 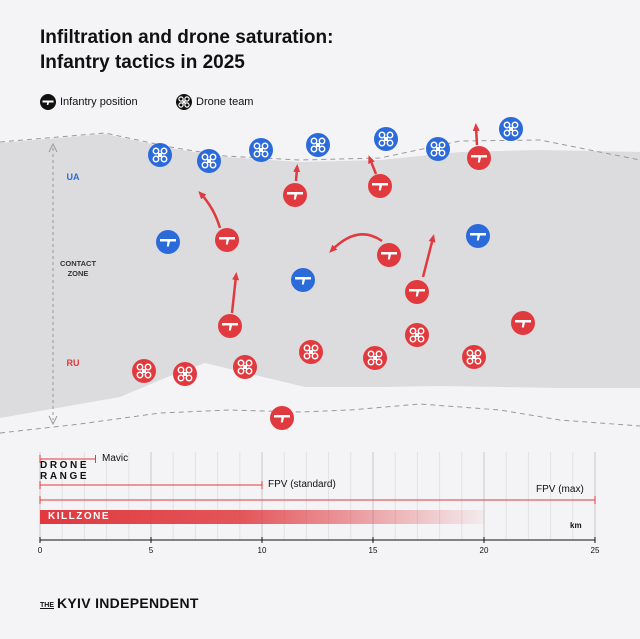 What do you see at coordinates (595, 550) in the screenshot?
I see `axis-tick-label: 25` at bounding box center [595, 550].